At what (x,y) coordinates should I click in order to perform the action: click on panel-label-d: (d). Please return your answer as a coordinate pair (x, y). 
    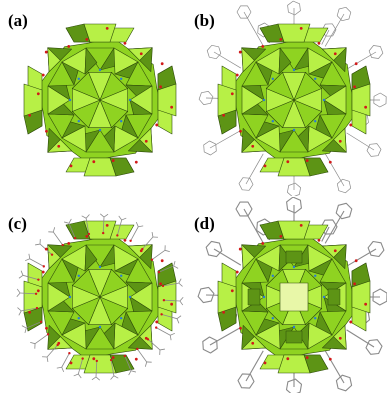
    Looking at the image, I should click on (204, 223).